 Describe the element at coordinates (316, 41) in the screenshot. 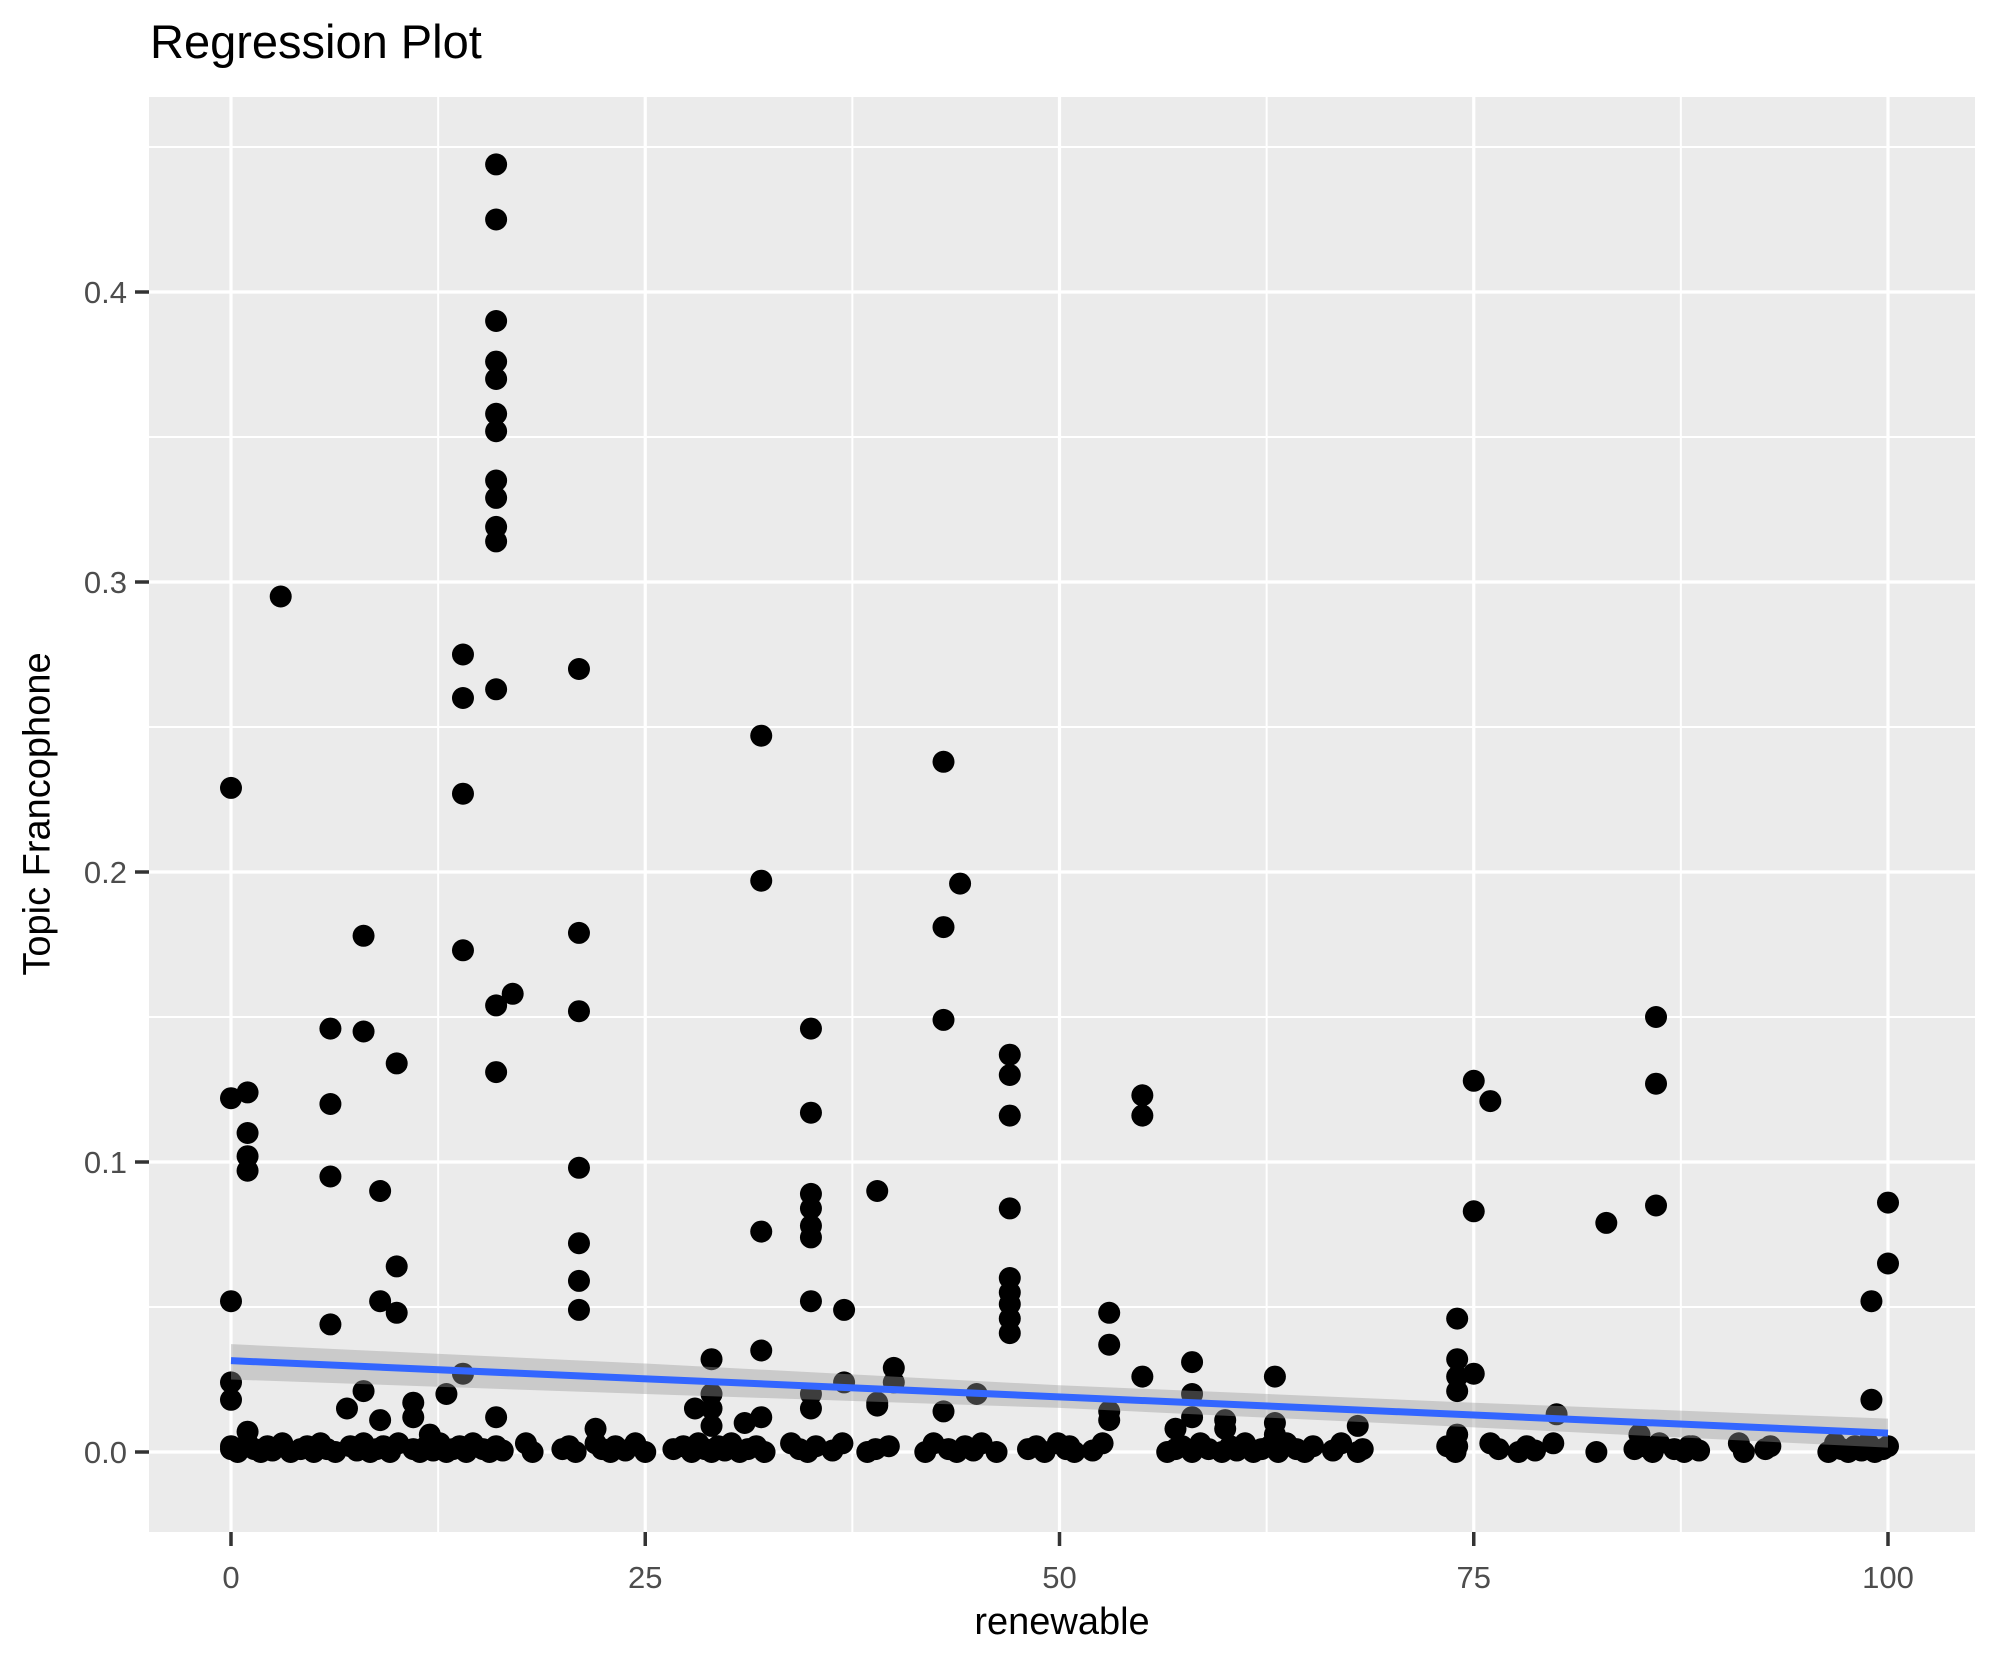

I see `plot-title: Regression Plot` at that location.